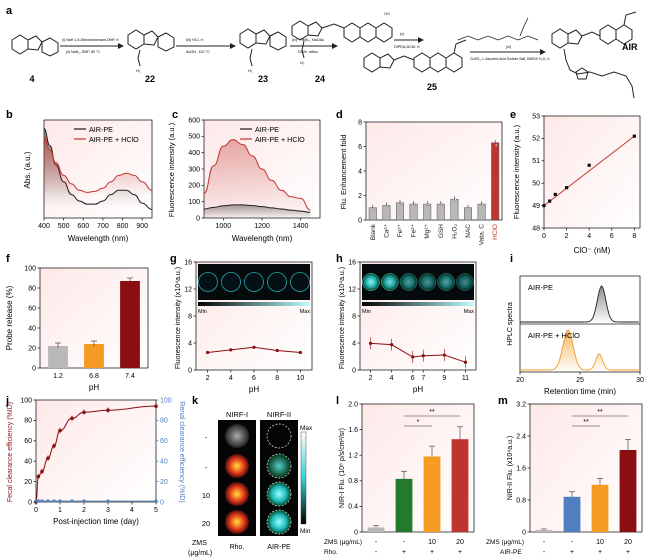  I want to click on panel-m-row-value: -, so click(572, 542).